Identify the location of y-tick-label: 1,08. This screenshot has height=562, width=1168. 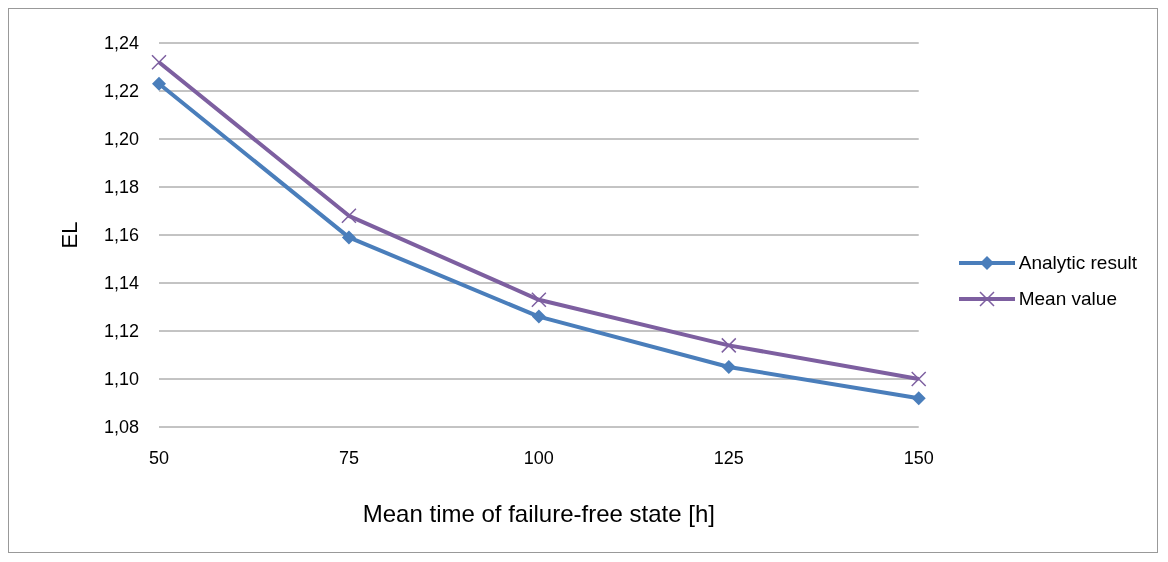
(121, 427).